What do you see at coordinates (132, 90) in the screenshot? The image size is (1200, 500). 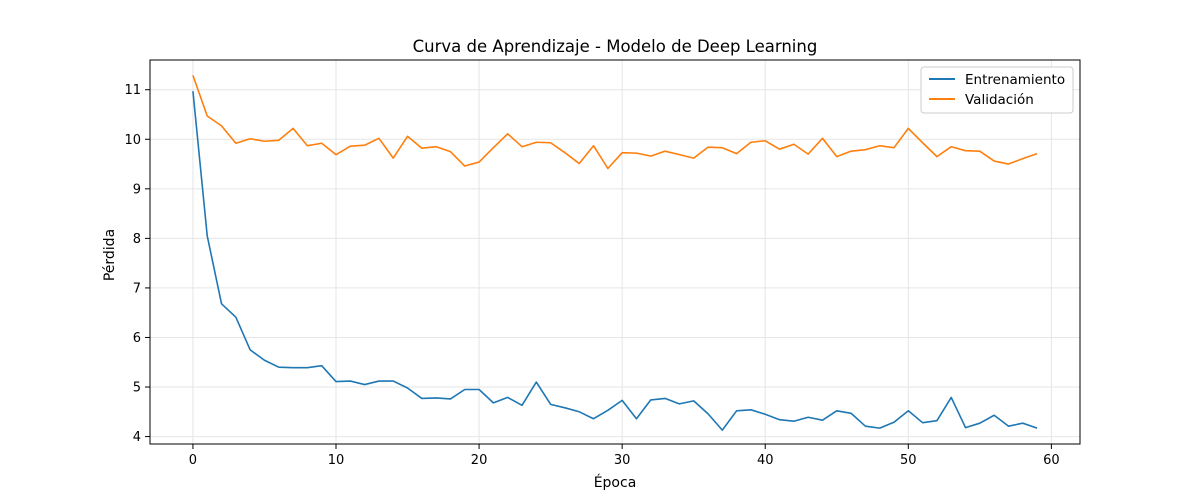 I see `y-tick-label: 11` at bounding box center [132, 90].